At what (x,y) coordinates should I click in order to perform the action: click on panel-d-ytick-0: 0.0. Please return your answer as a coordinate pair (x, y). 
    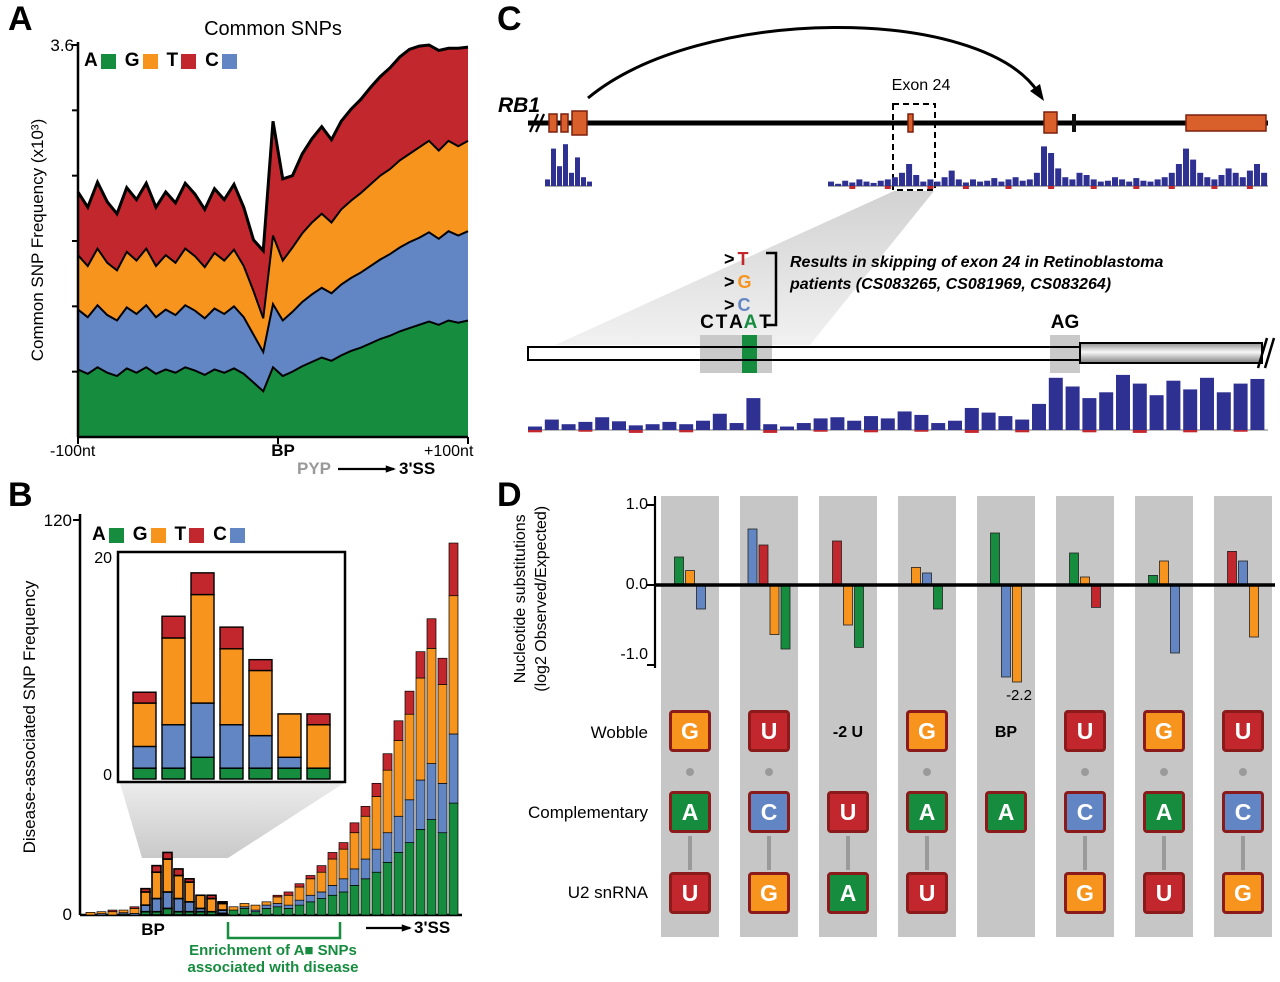
    Looking at the image, I should click on (636, 584).